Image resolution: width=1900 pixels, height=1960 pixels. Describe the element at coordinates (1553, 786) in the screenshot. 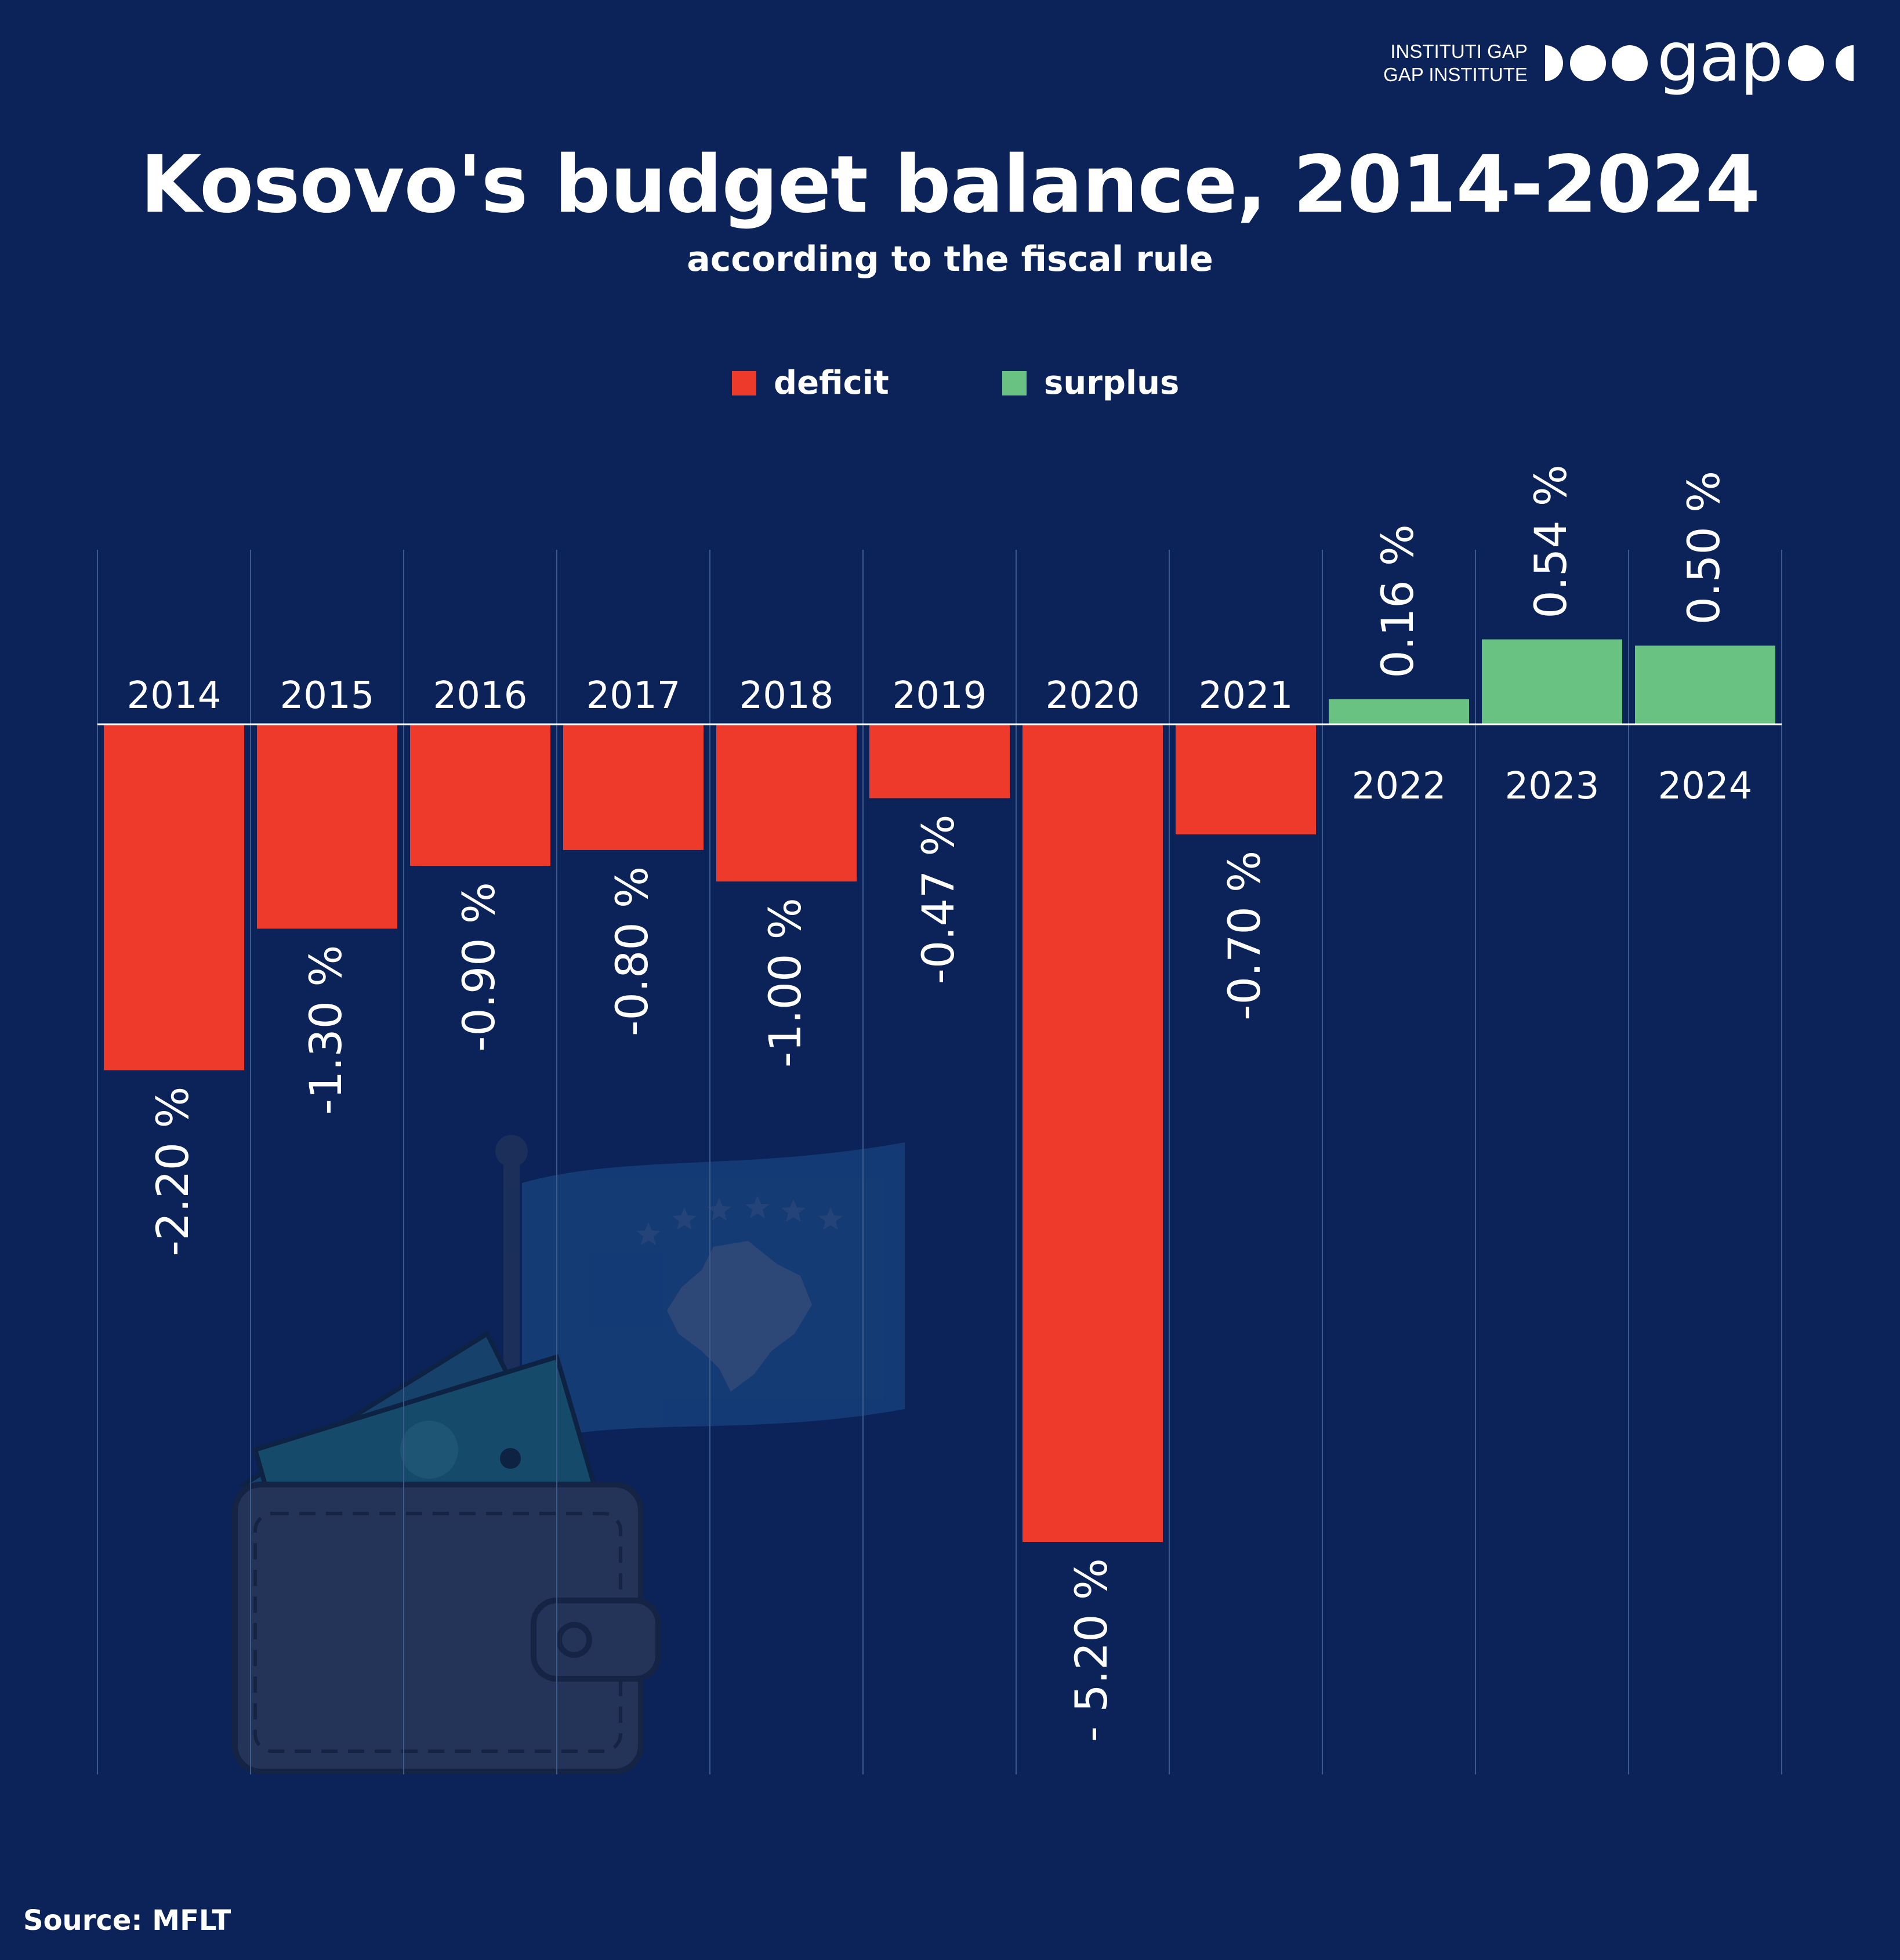

I see `year-label-2023: 2023` at that location.